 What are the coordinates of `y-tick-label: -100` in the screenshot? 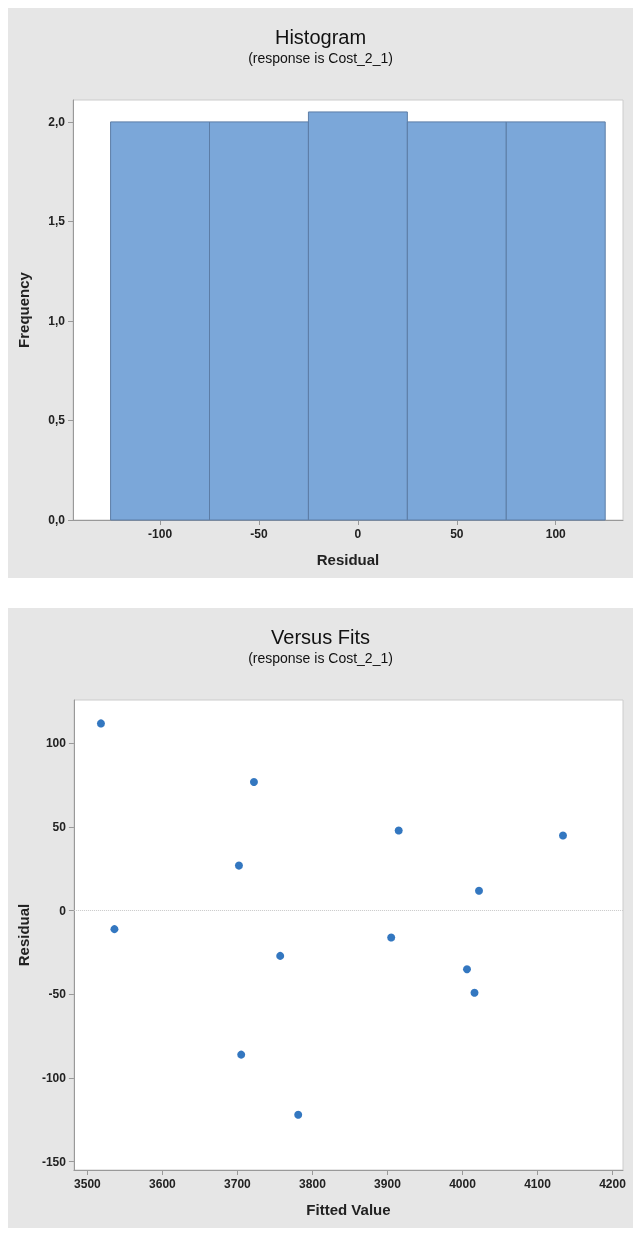 It's located at (54, 1078).